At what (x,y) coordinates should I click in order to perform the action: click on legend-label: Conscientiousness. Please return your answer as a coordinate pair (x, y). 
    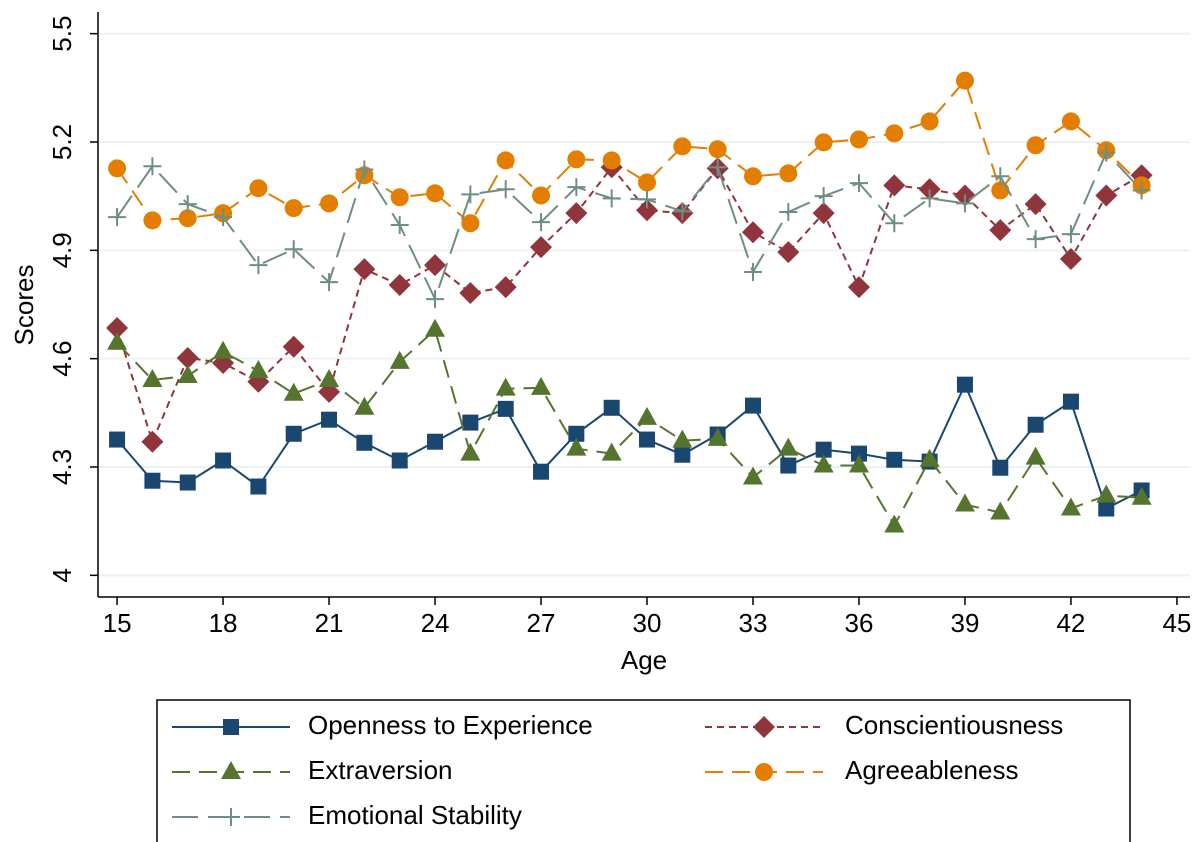
    Looking at the image, I should click on (954, 725).